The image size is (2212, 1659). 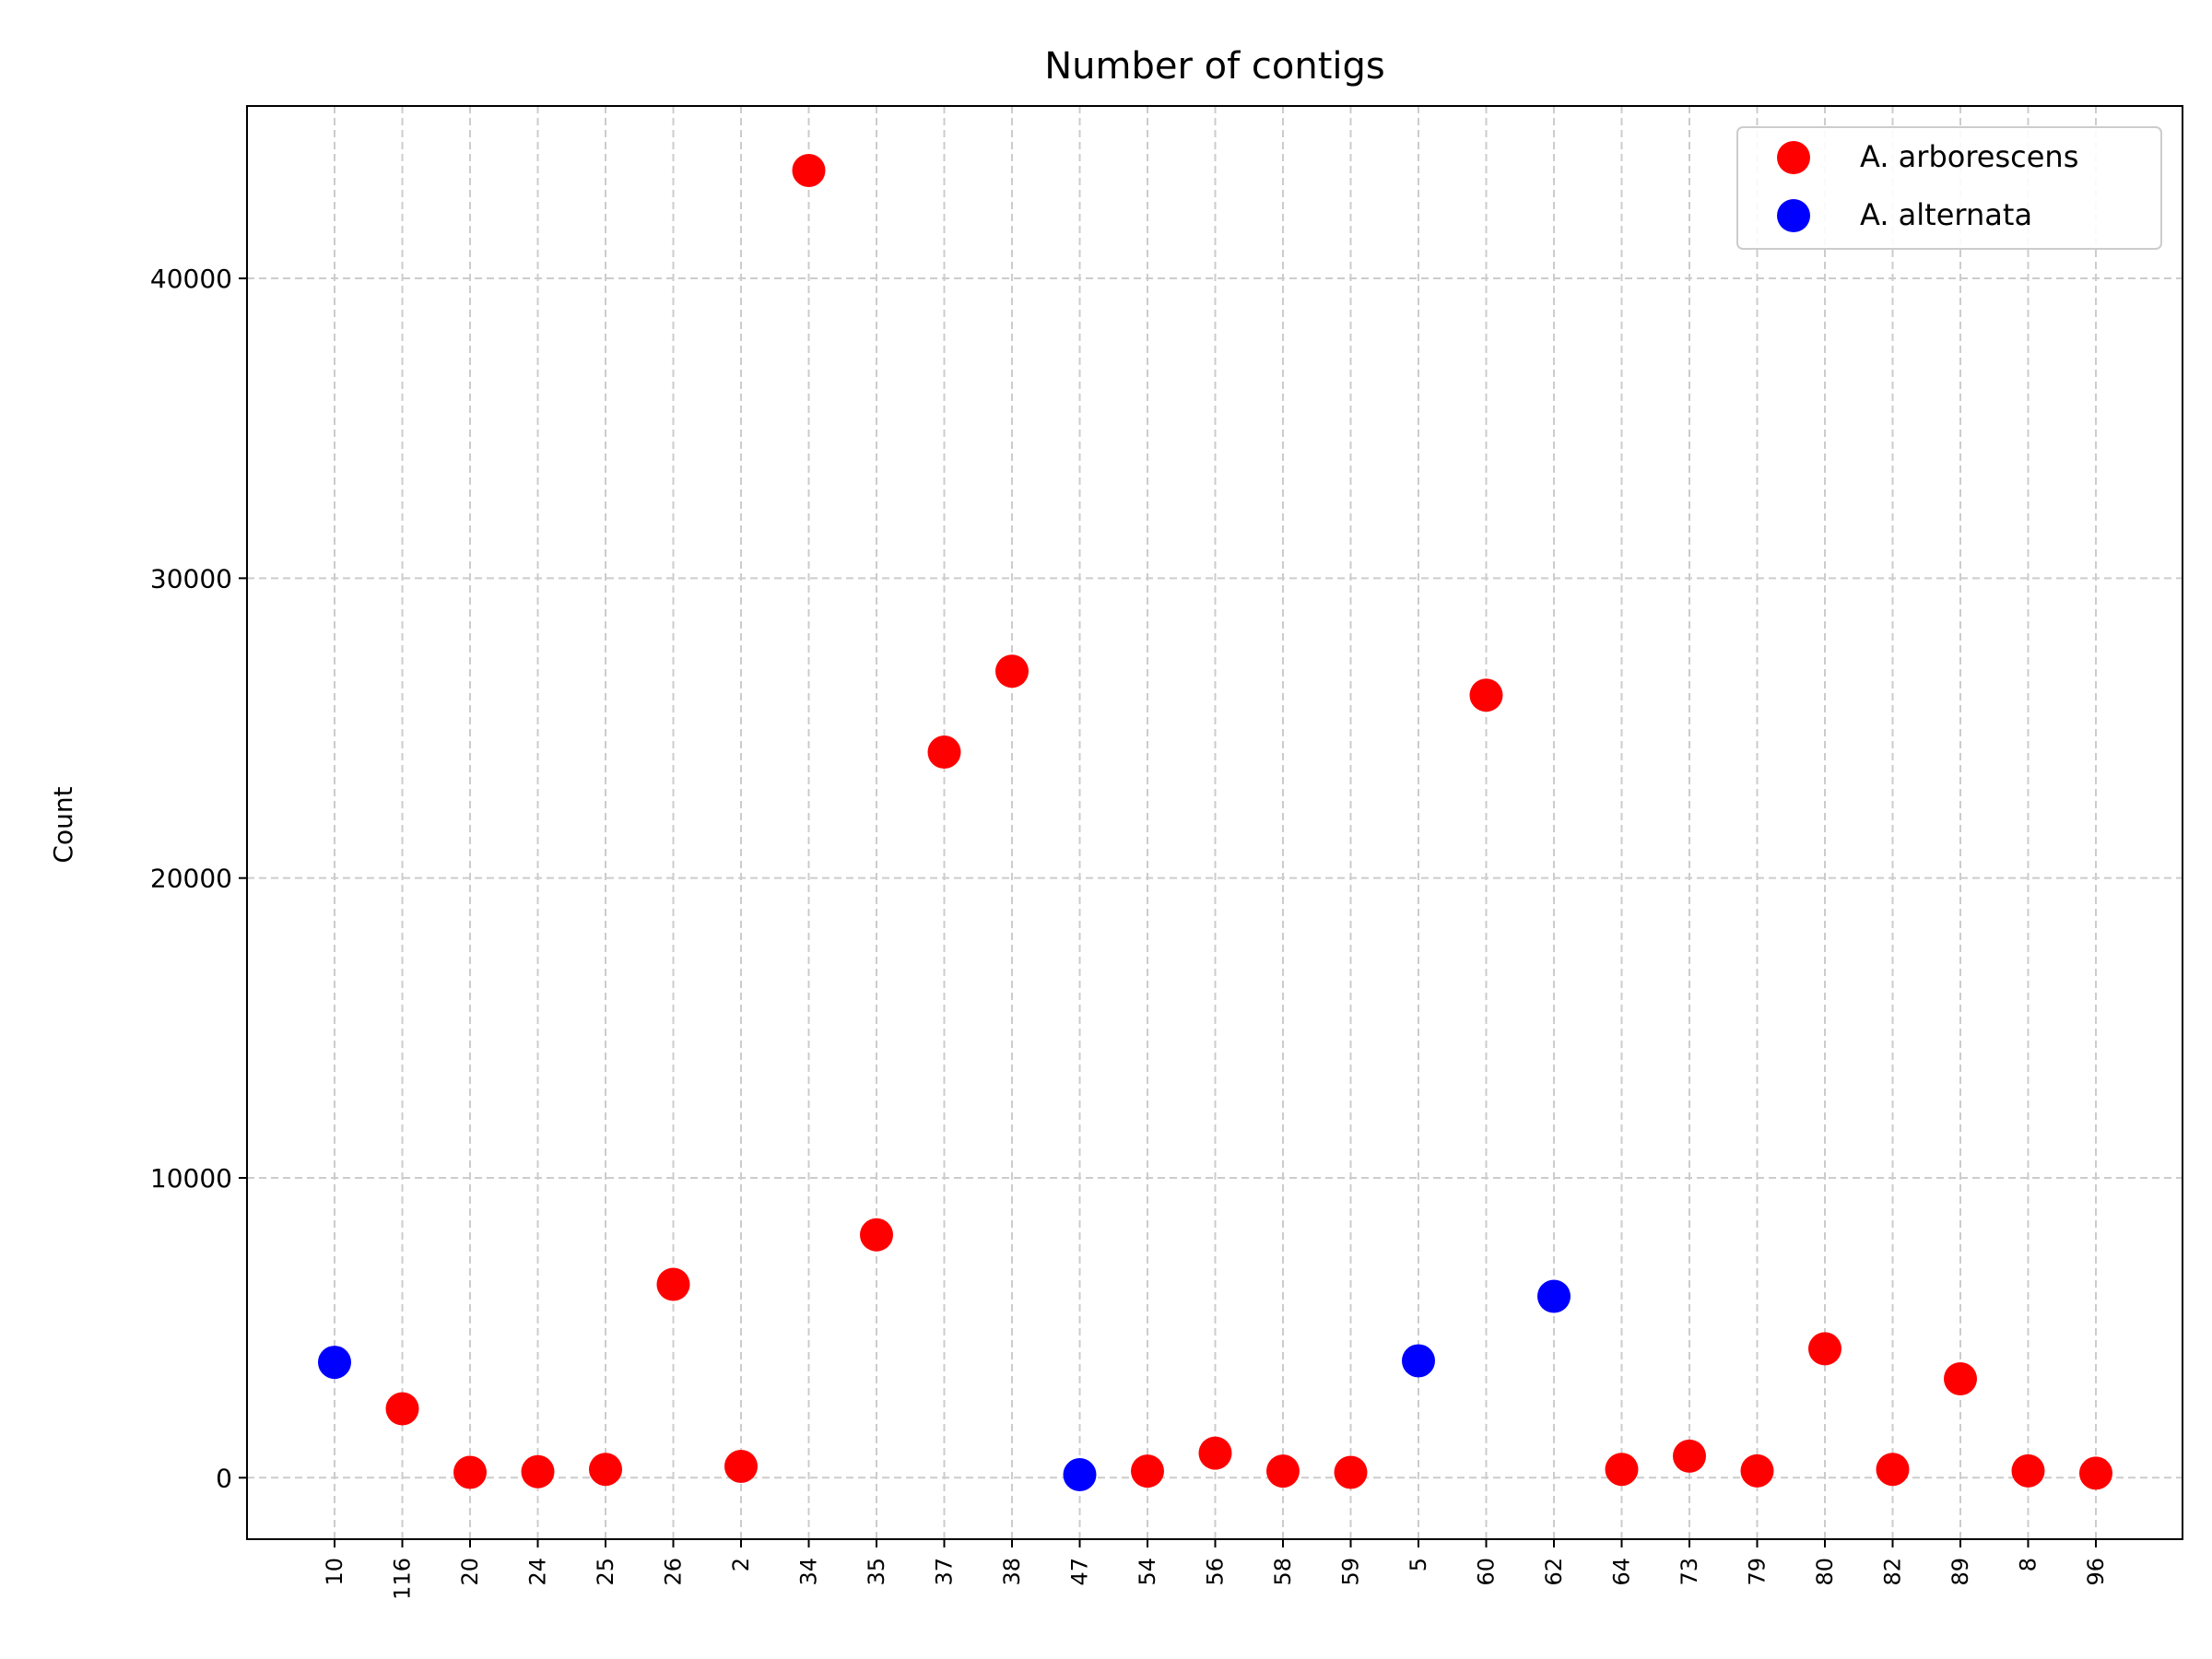 I want to click on chart-title: Number of contigs, so click(x=1214, y=66).